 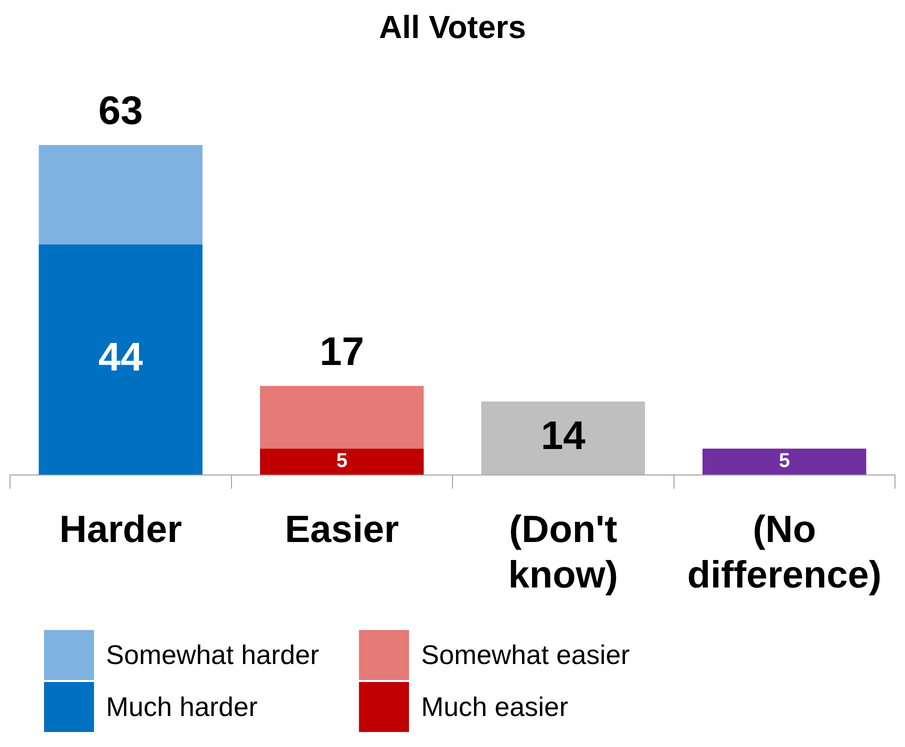 What do you see at coordinates (120, 111) in the screenshot?
I see `total-label: 63` at bounding box center [120, 111].